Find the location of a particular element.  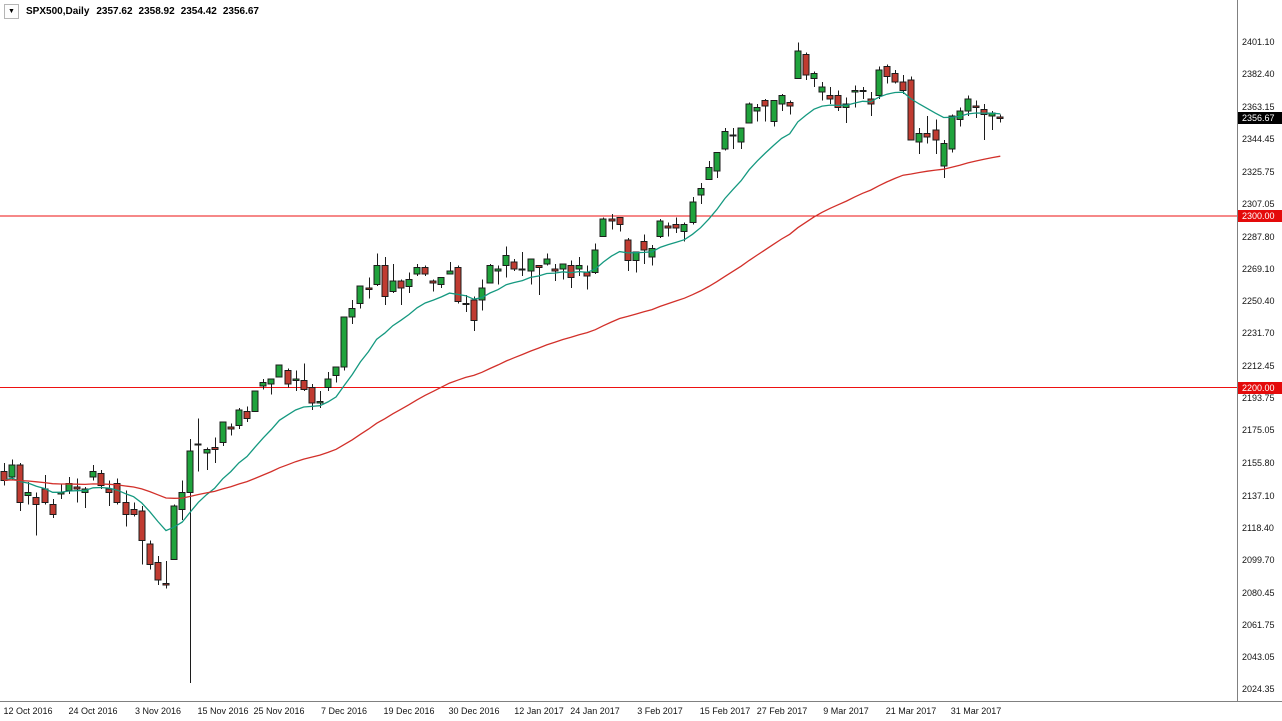

time-axis-label: 31 Mar 2017 is located at coordinates (976, 711).